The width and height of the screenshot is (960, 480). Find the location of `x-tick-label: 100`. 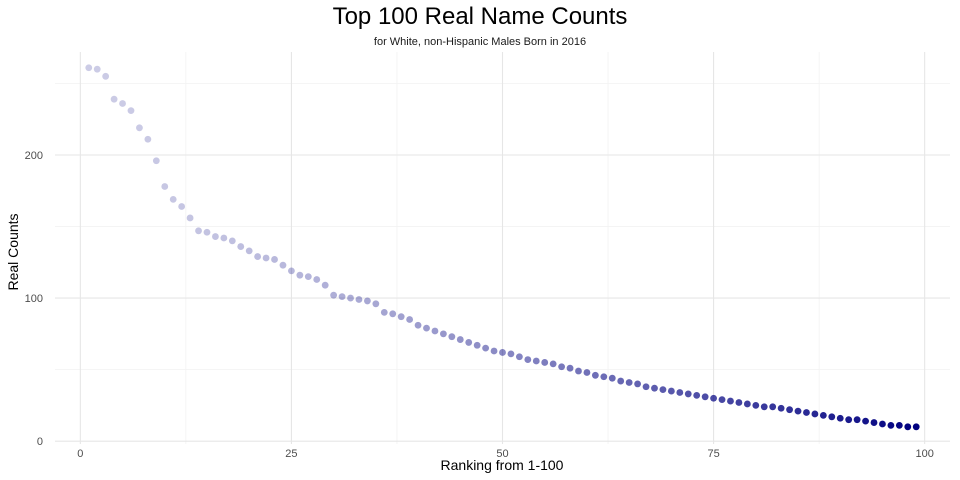

x-tick-label: 100 is located at coordinates (924, 454).